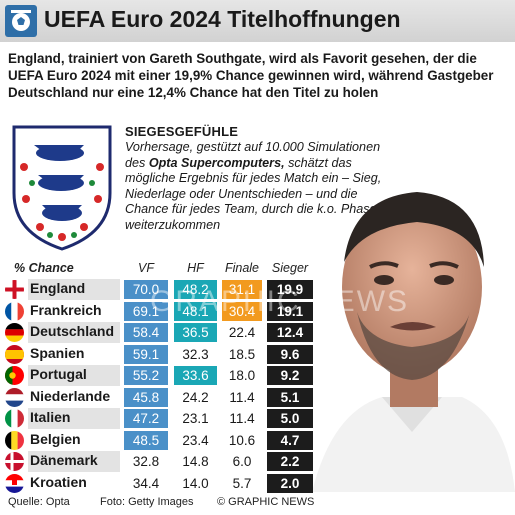 The width and height of the screenshot is (515, 515). What do you see at coordinates (66, 309) in the screenshot?
I see `country-name: Frankreich` at bounding box center [66, 309].